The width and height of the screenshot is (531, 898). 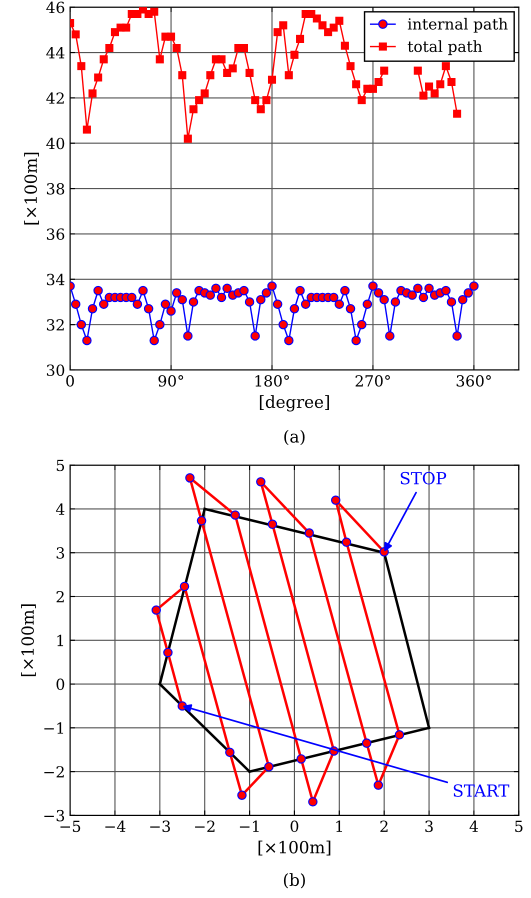 I want to click on x-tick-label: 90°, so click(x=171, y=381).